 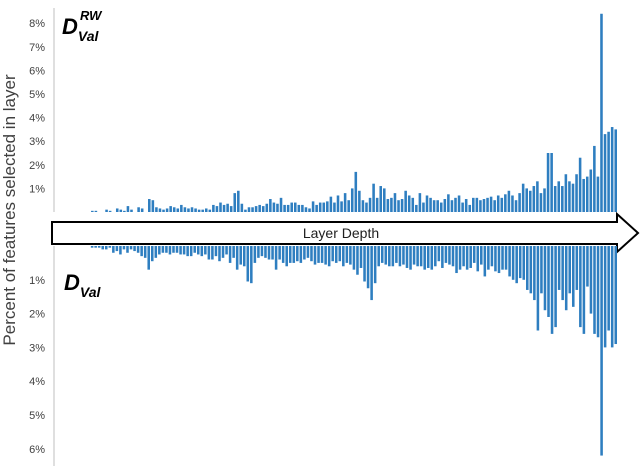 What do you see at coordinates (91, 15) in the screenshot?
I see `top-label-superscript: RW` at bounding box center [91, 15].